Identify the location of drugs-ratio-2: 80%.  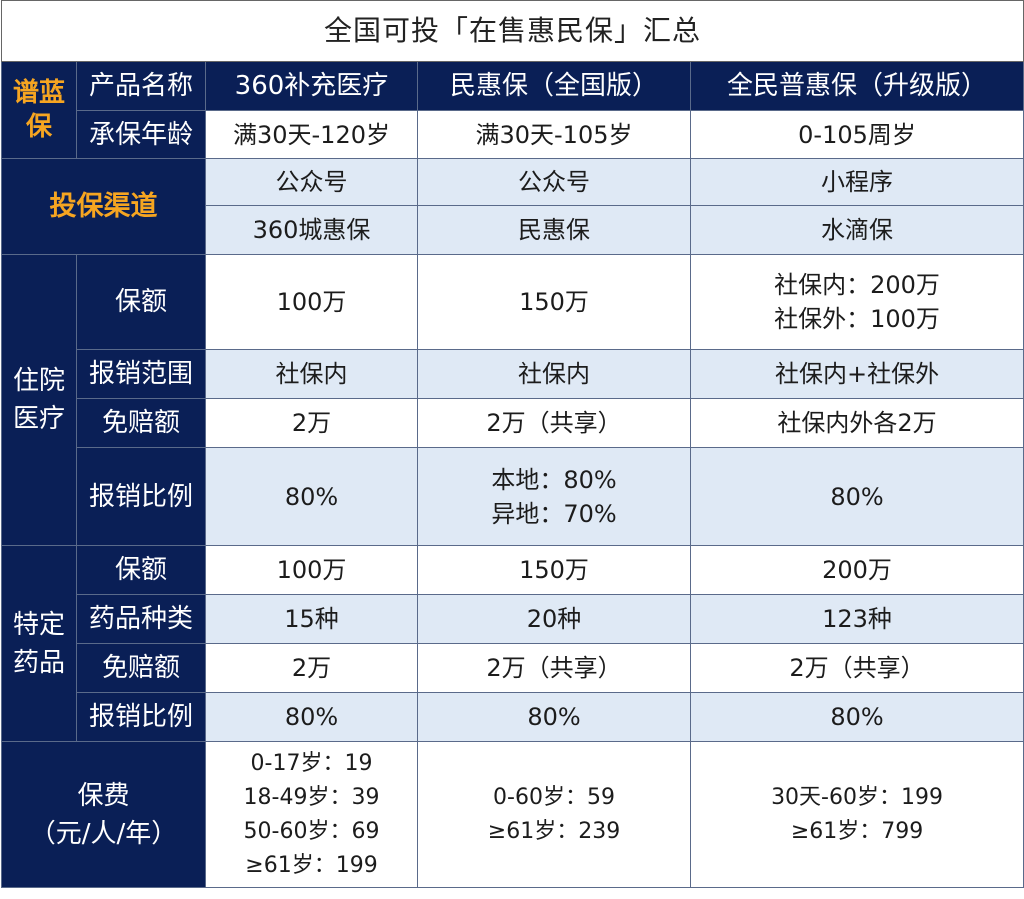
(856, 717).